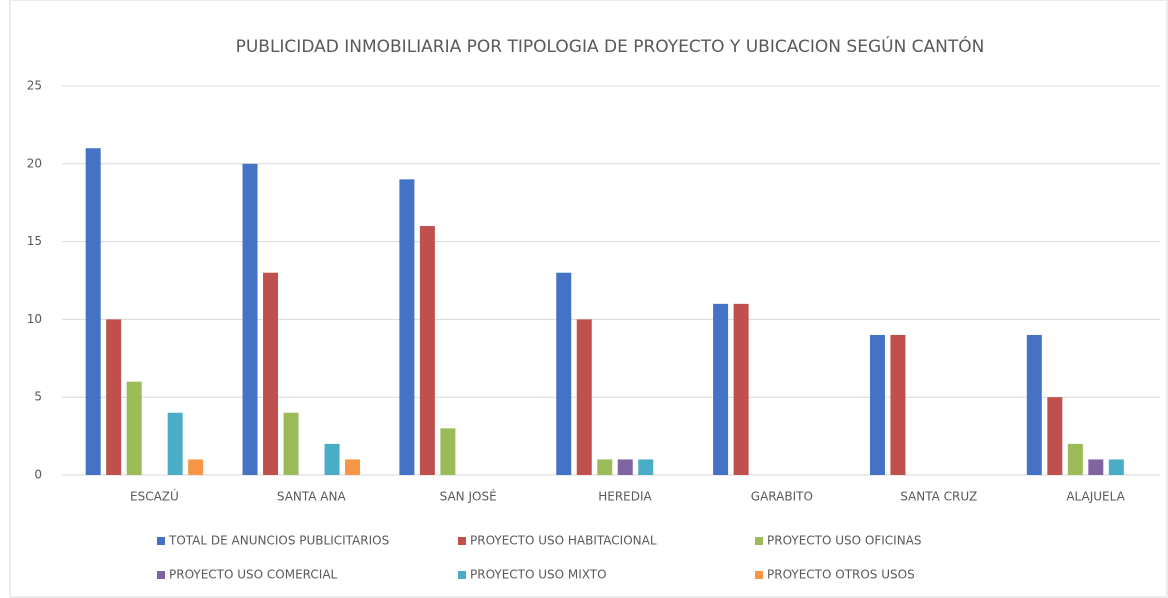  What do you see at coordinates (34, 241) in the screenshot?
I see `y-tick-label: 15` at bounding box center [34, 241].